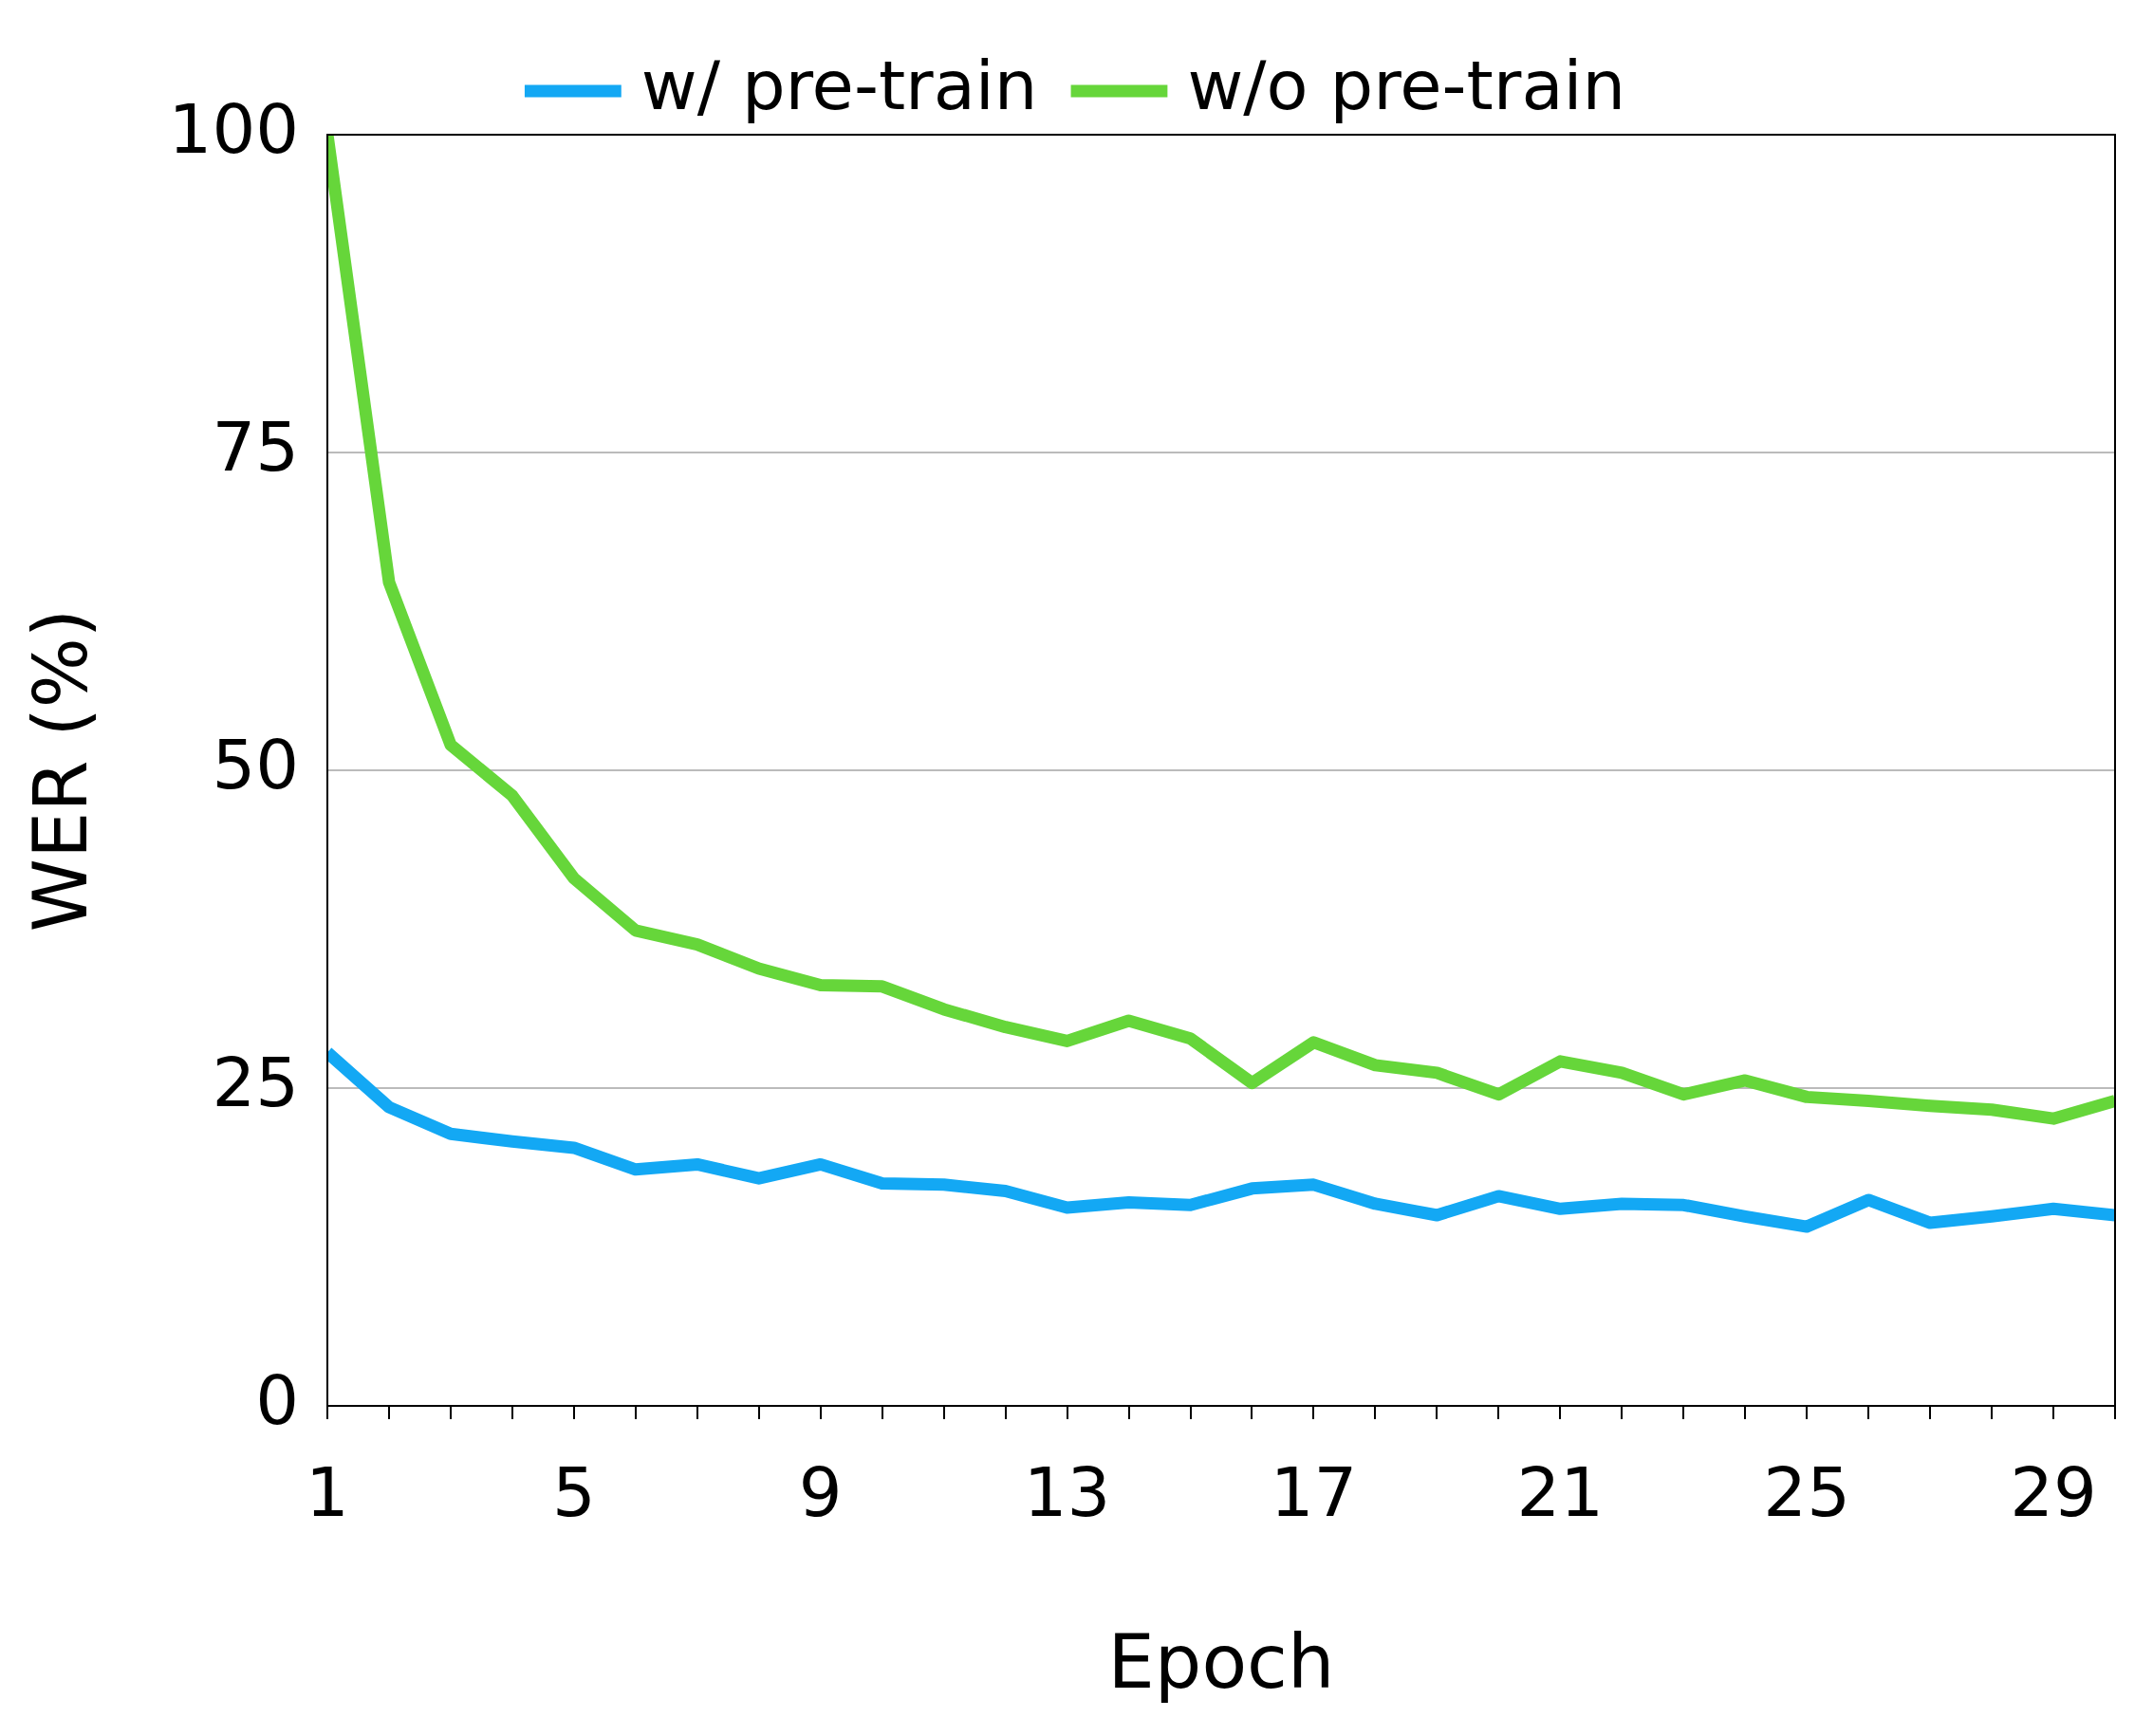 The width and height of the screenshot is (2153, 1736). I want to click on x-tick-label: 21, so click(1560, 1491).